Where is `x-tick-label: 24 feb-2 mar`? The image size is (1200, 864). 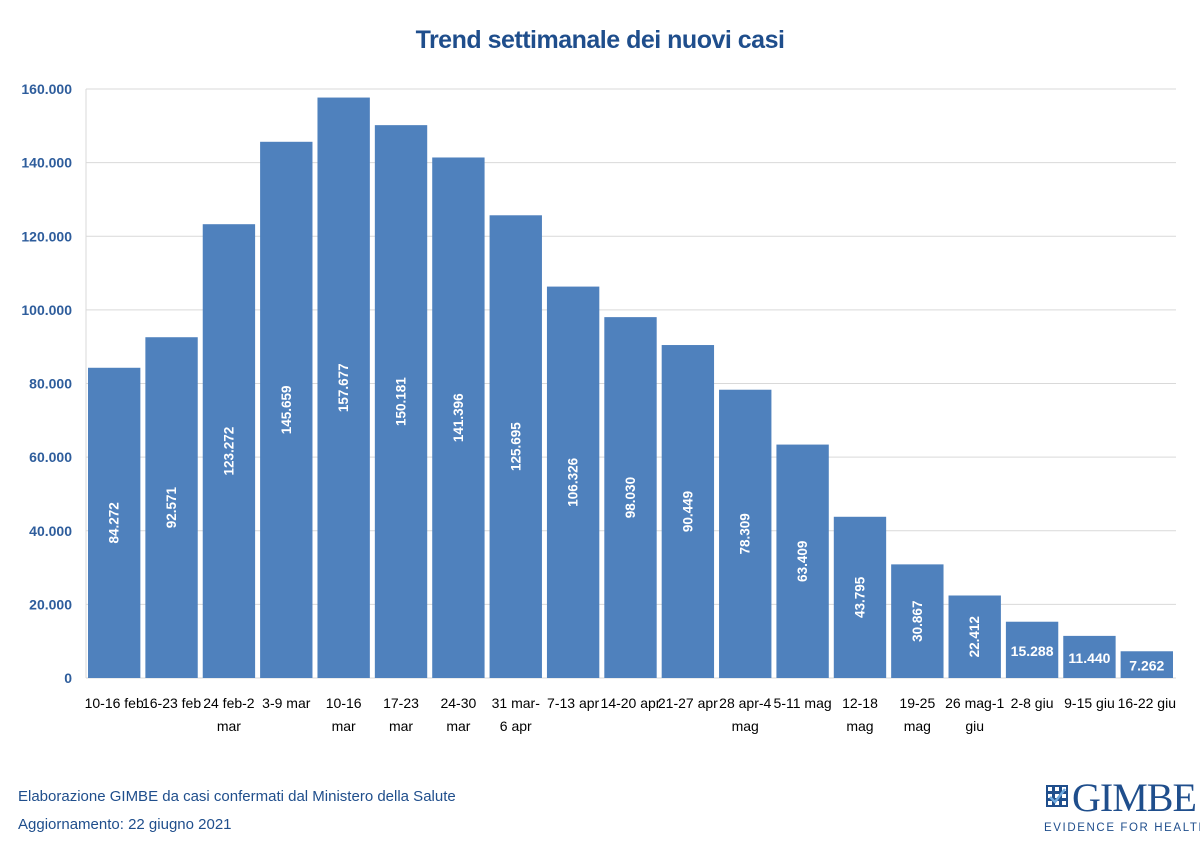
x-tick-label: 24 feb-2 mar is located at coordinates (229, 714).